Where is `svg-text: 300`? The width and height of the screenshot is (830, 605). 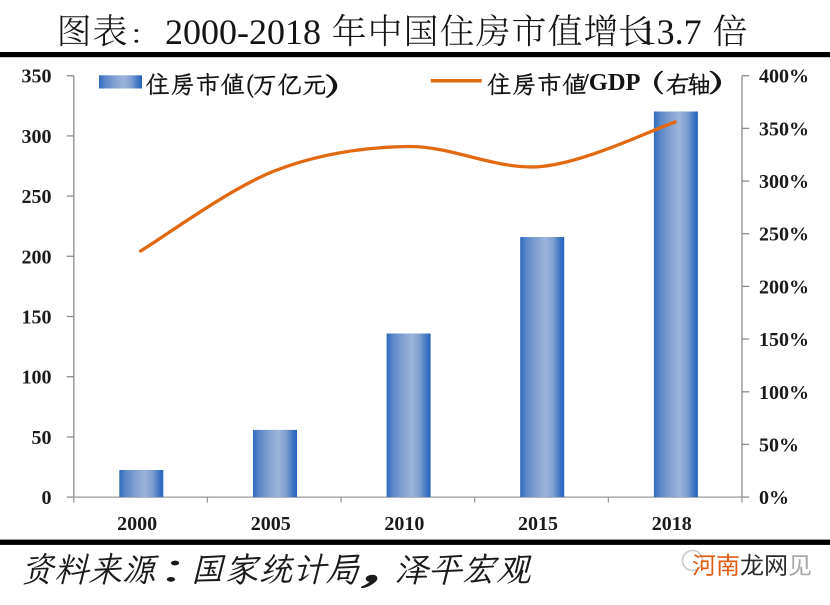 svg-text: 300 is located at coordinates (37, 137).